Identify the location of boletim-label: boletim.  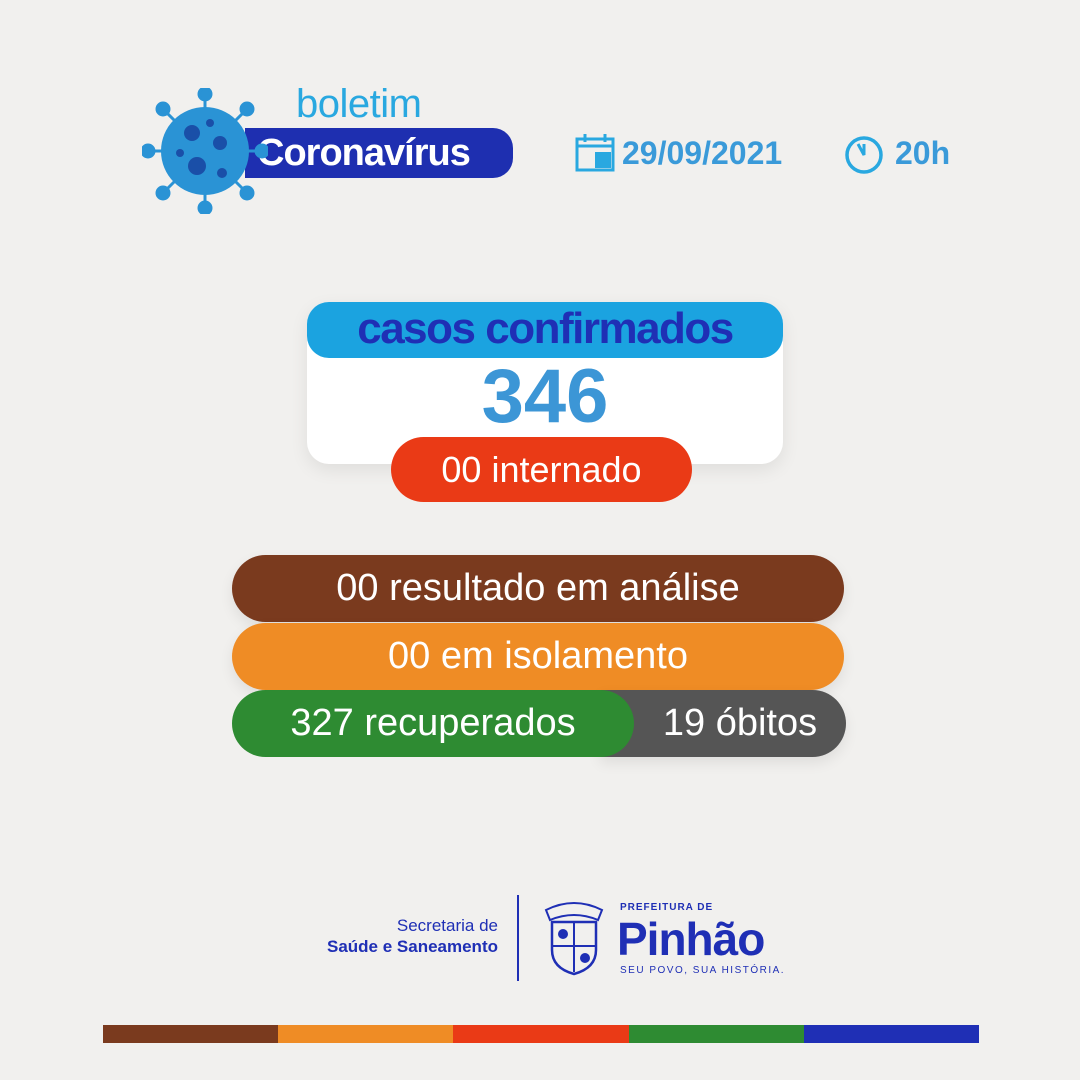
(359, 104).